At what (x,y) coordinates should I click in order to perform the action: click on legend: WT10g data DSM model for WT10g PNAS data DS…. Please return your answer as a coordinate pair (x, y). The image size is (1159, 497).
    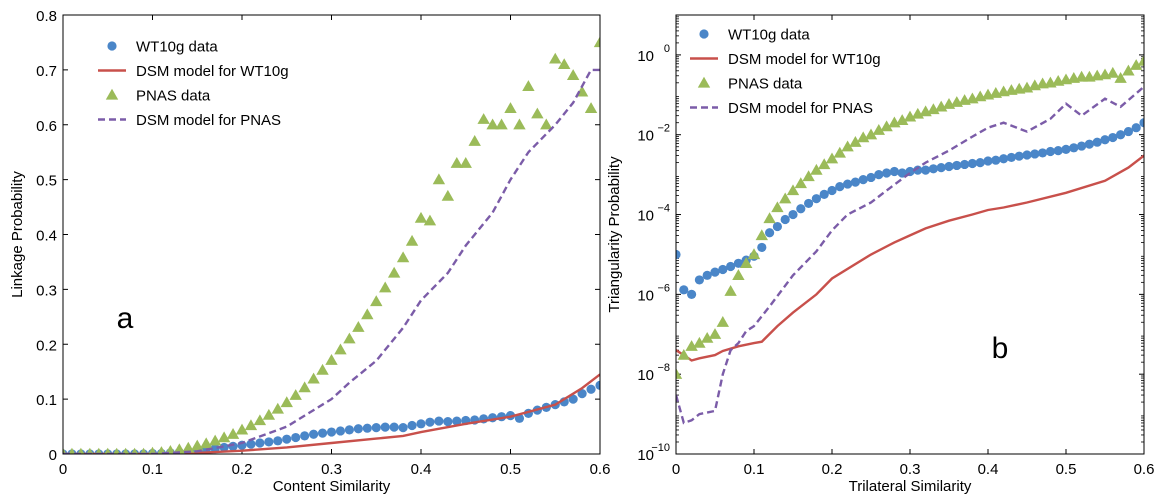
    Looking at the image, I should click on (193, 84).